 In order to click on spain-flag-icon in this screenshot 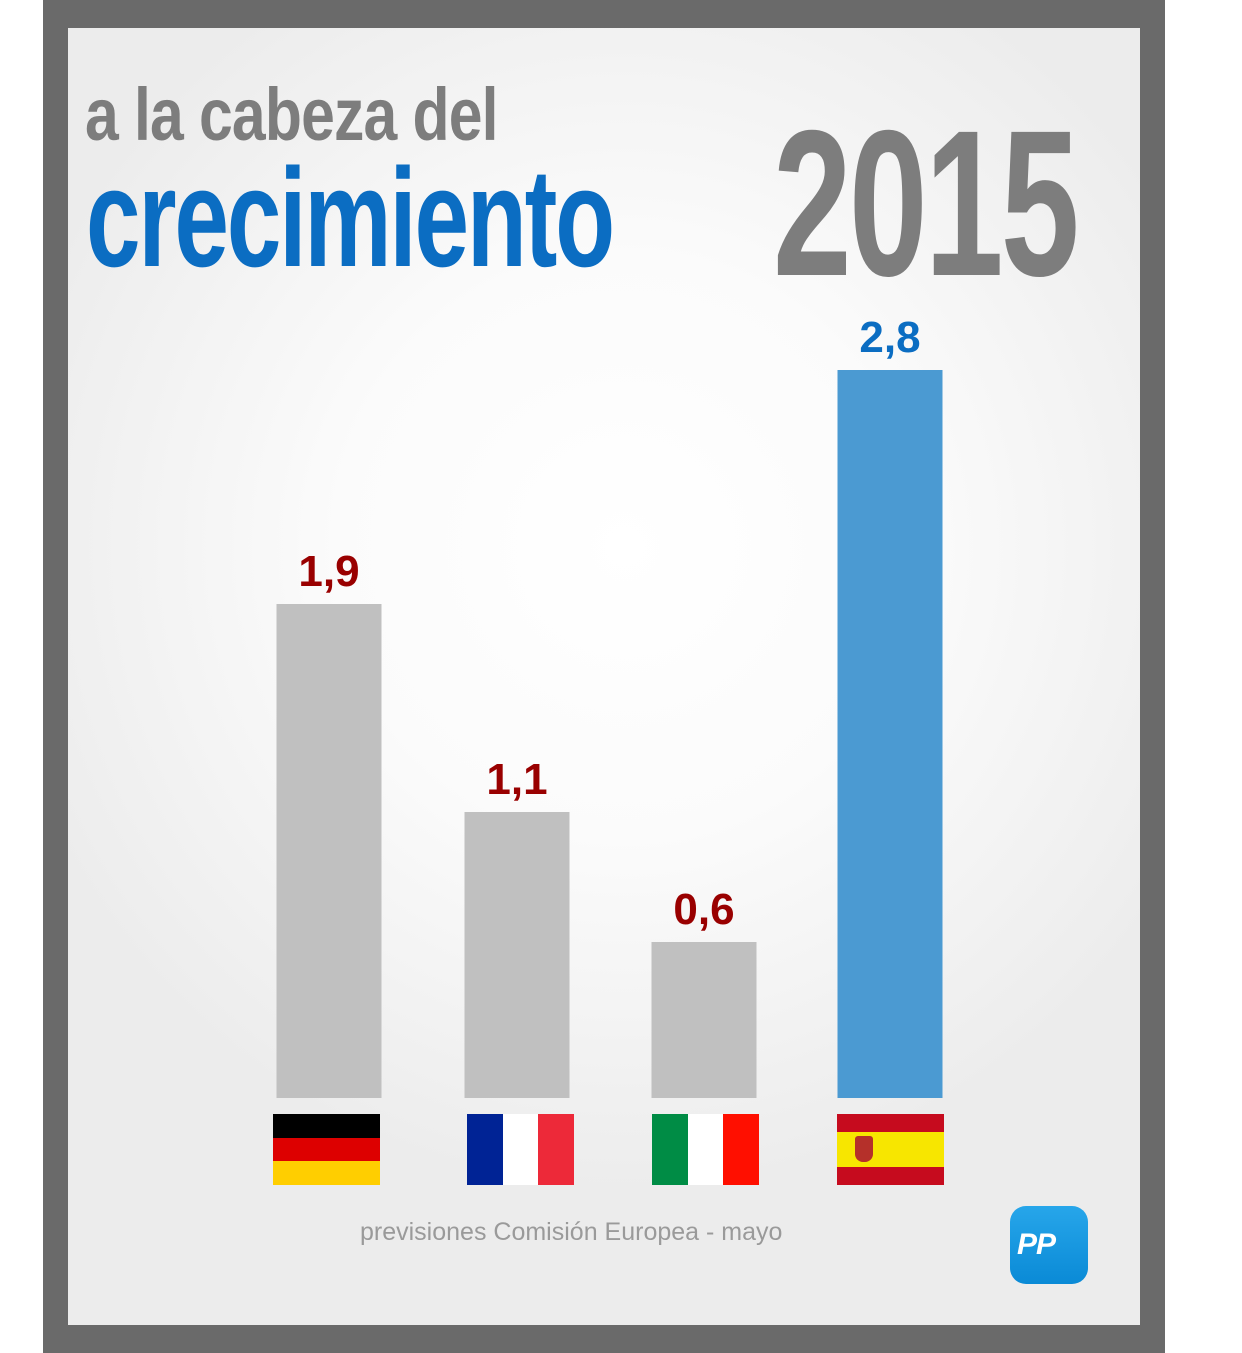, I will do `click(890, 1149)`.